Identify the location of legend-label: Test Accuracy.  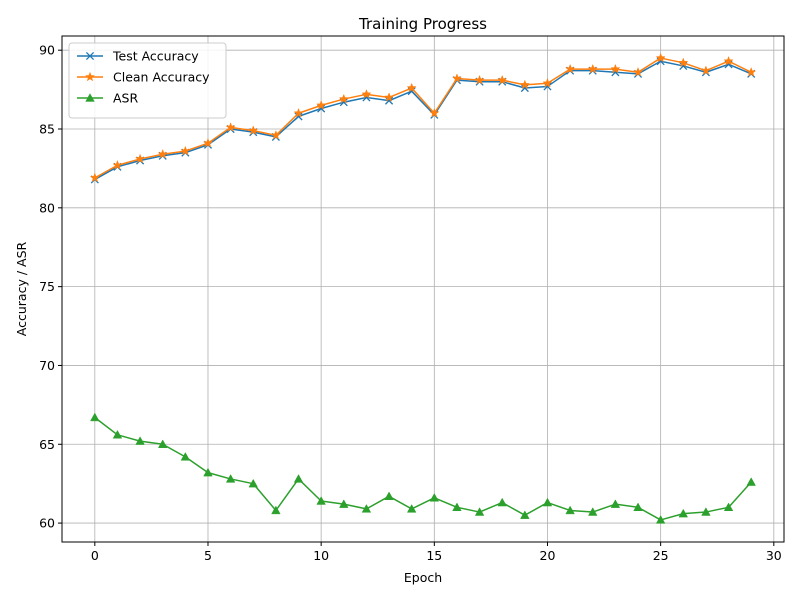
(155, 56).